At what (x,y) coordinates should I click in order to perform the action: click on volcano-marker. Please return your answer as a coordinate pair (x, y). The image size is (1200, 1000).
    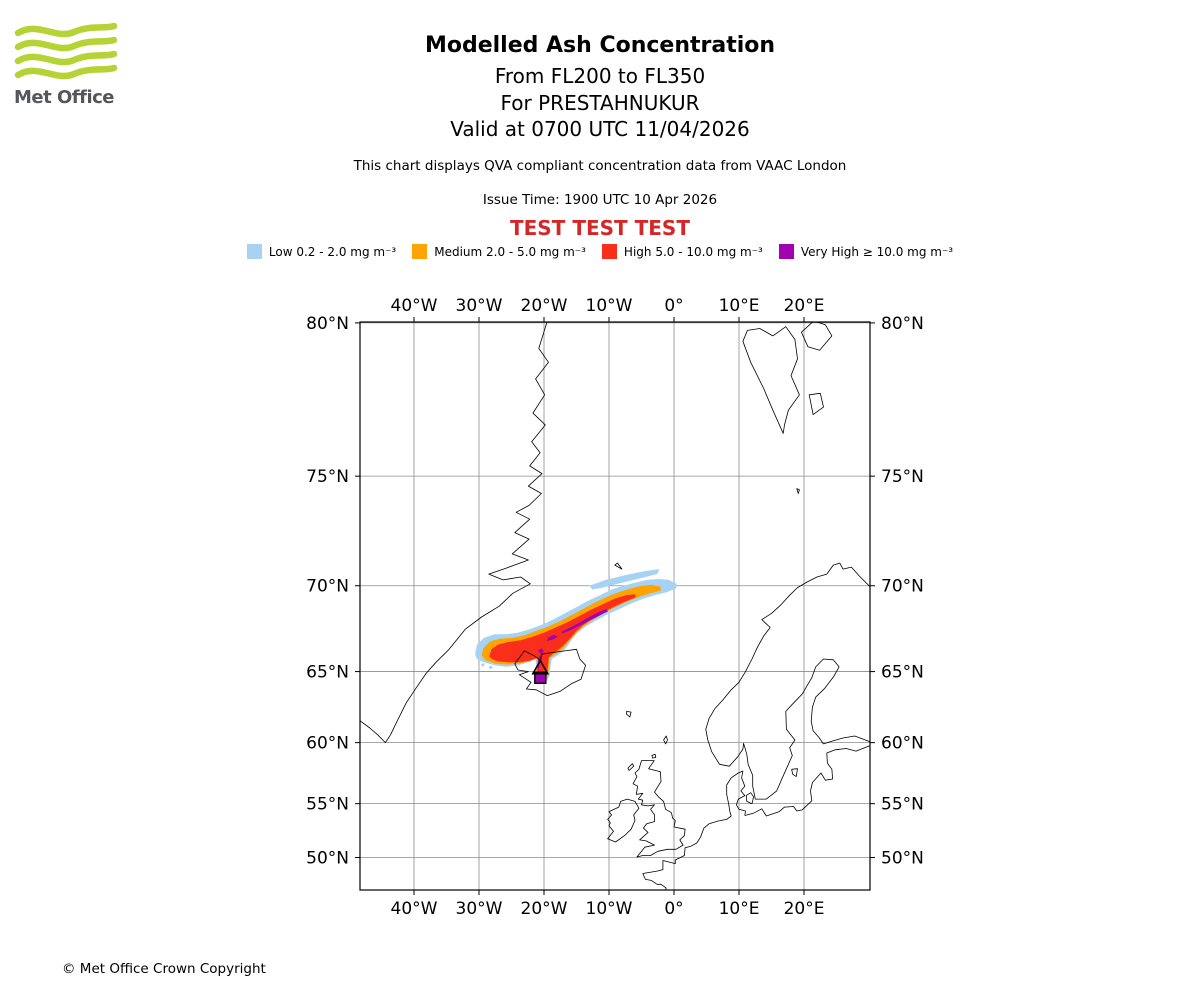
    Looking at the image, I should click on (540, 671).